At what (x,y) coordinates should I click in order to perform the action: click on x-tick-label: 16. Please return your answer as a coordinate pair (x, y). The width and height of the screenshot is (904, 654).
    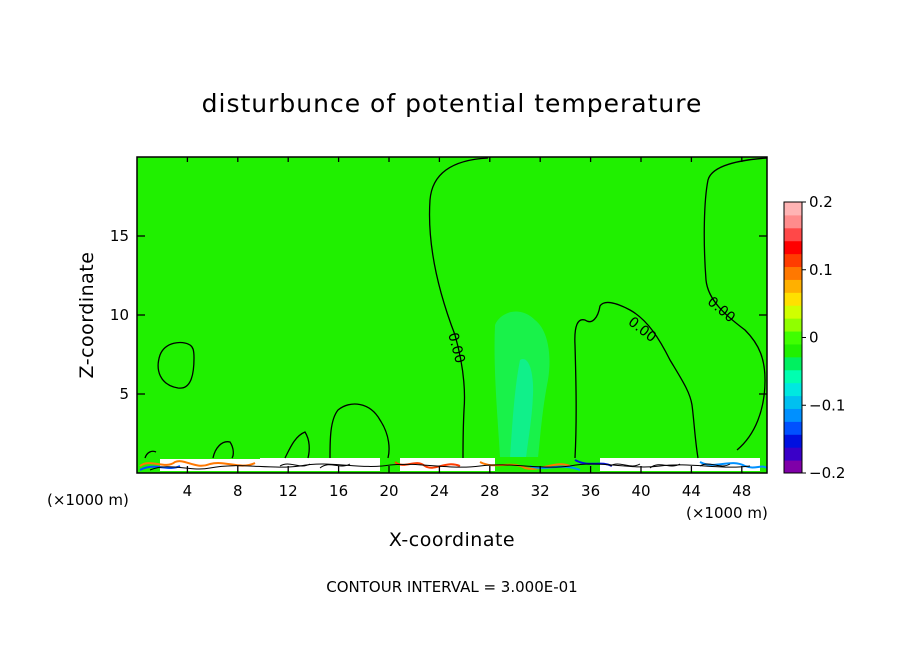
    Looking at the image, I should click on (338, 491).